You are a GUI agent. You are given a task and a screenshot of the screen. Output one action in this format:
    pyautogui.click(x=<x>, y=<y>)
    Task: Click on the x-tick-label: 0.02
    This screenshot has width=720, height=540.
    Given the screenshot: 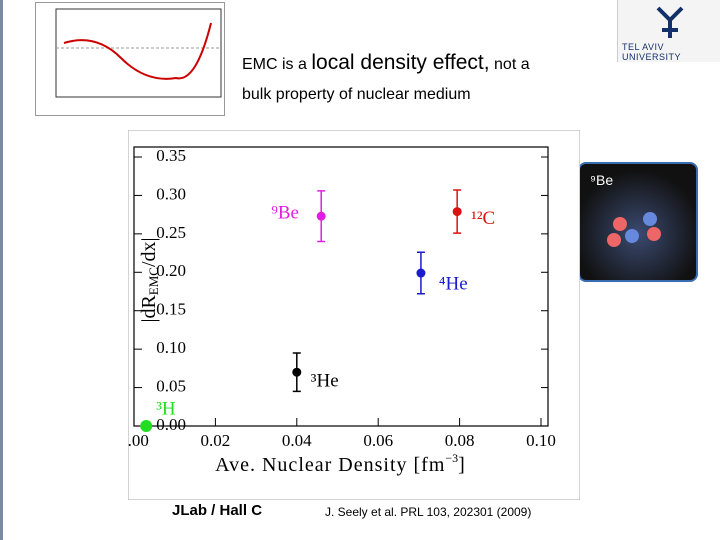 What is the action you would take?
    pyautogui.click(x=216, y=440)
    